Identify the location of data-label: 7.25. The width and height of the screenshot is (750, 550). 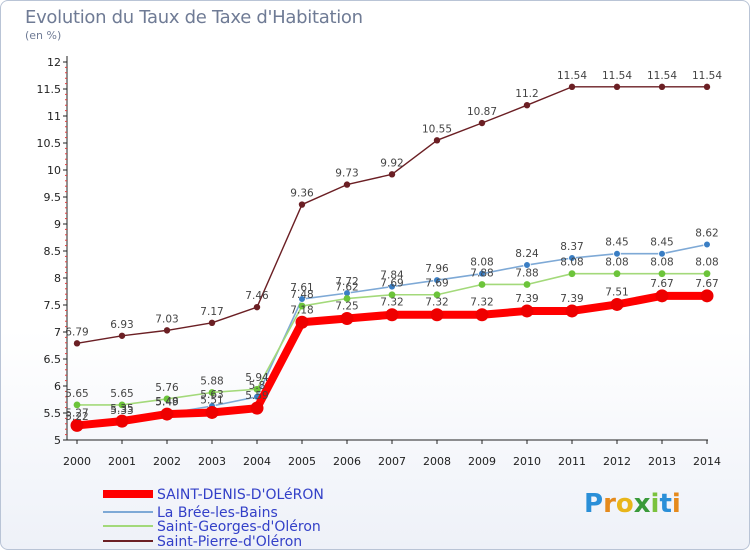
(346, 307).